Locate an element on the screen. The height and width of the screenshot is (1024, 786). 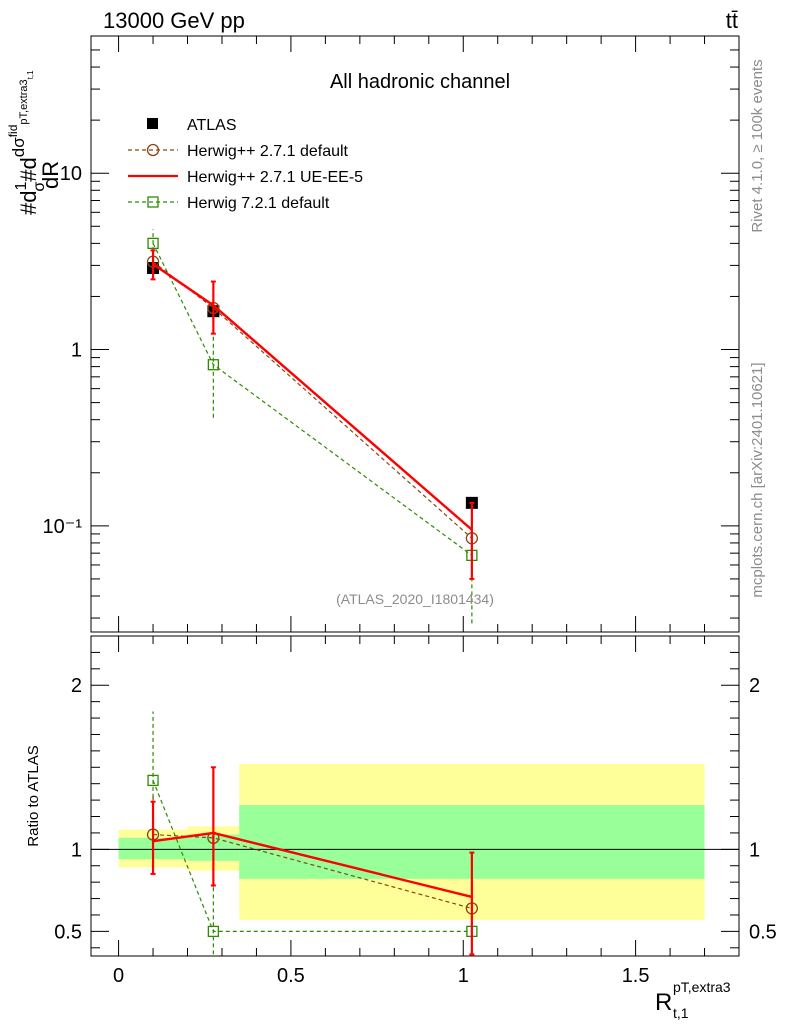
ylabel-subsub: t,1 is located at coordinates (30, 74).